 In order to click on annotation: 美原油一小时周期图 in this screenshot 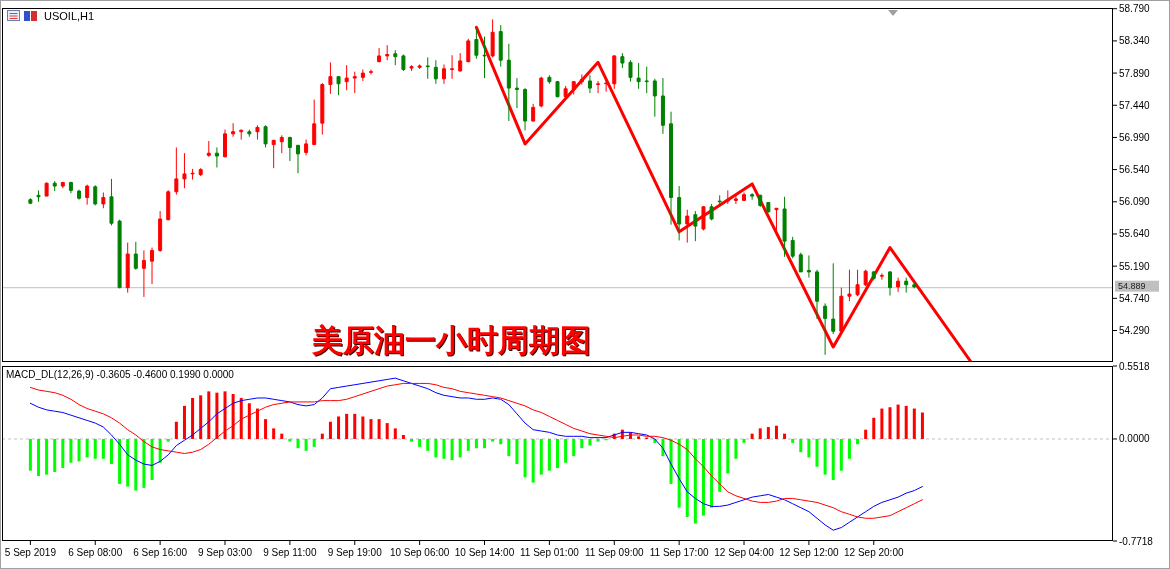, I will do `click(451, 340)`.